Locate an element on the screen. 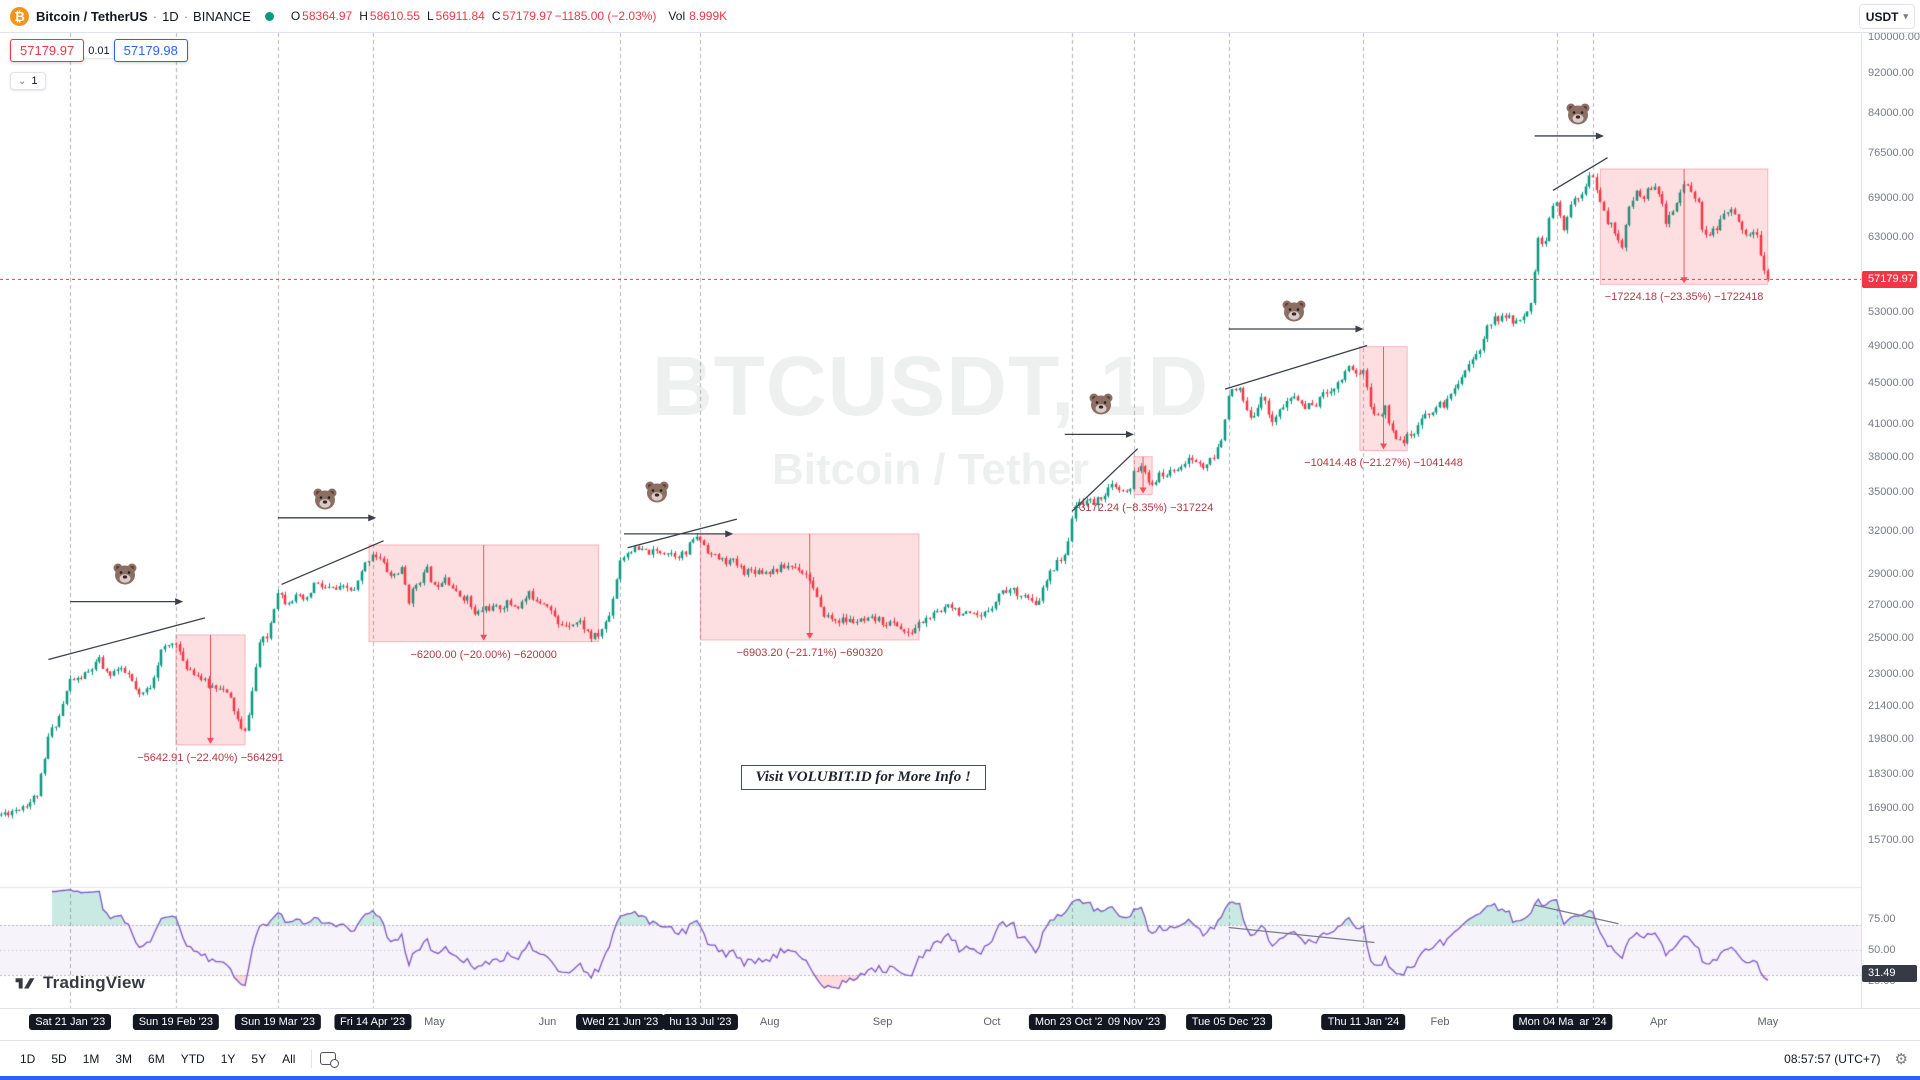 Image resolution: width=1920 pixels, height=1080 pixels. price-tick-label: 29000.00 is located at coordinates (1891, 573).